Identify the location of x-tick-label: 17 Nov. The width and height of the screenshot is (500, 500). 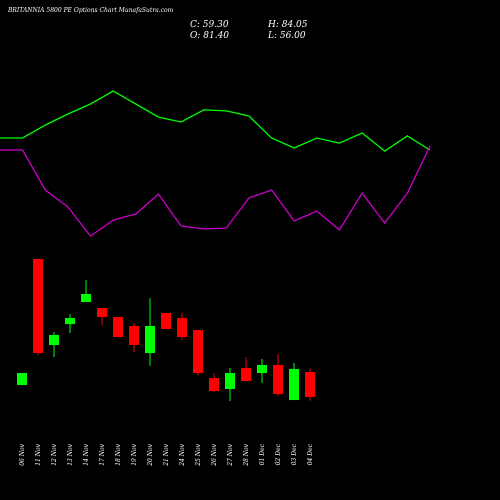
(102, 454).